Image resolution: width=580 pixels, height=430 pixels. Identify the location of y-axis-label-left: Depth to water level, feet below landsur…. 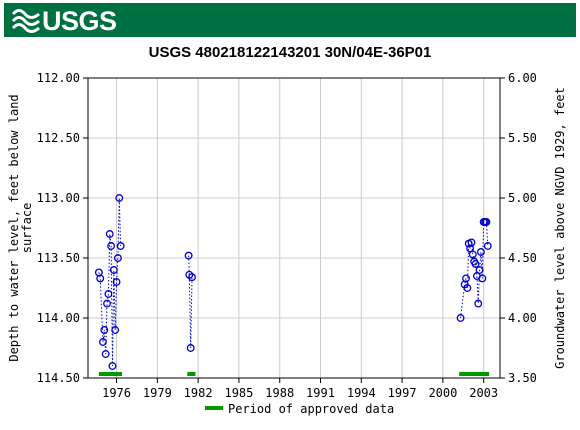
(20, 227).